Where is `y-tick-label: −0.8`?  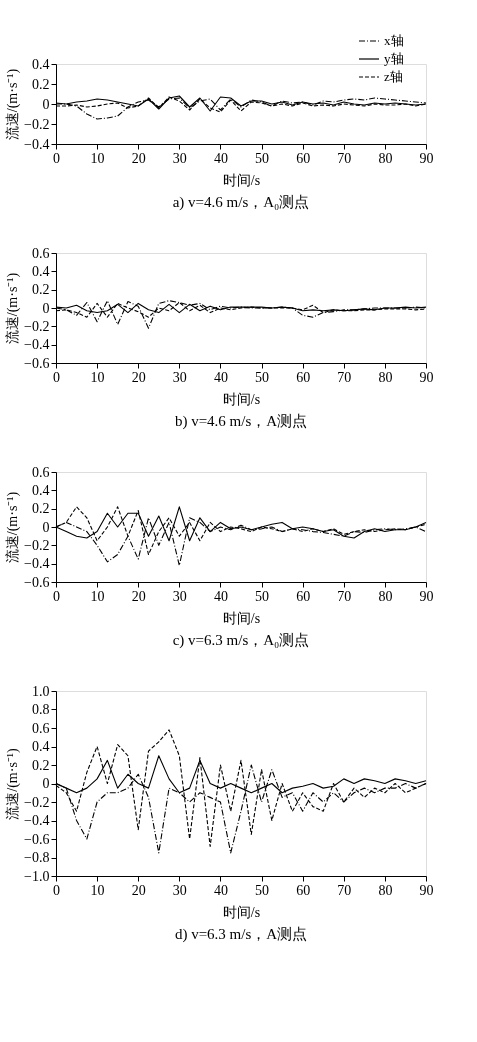
y-tick-label: −0.8 is located at coordinates (37, 857).